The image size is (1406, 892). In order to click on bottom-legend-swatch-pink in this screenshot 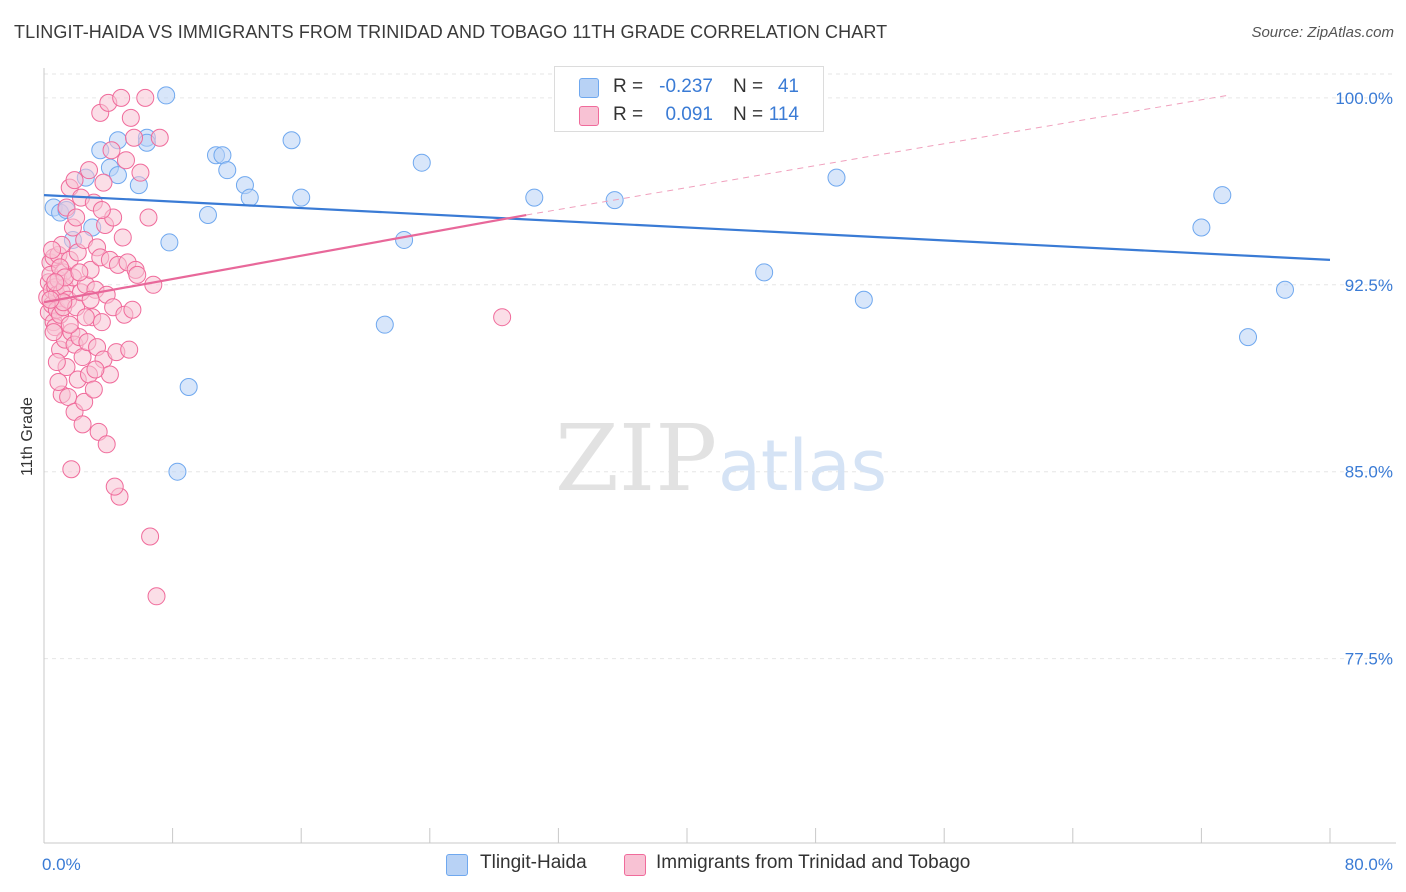, I will do `click(635, 865)`.